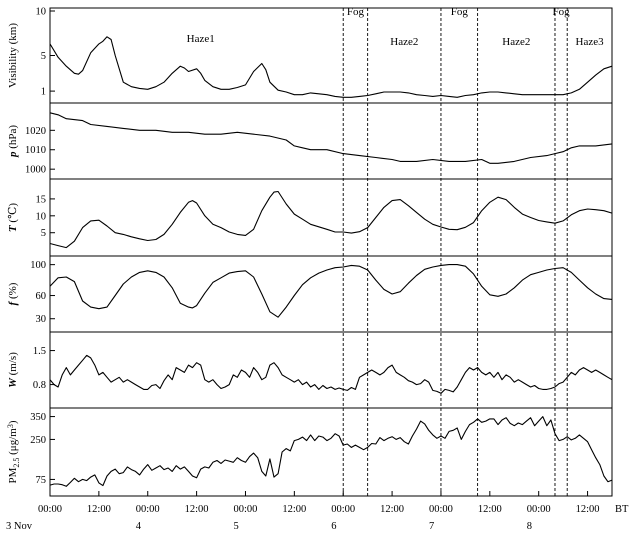 This screenshot has height=536, width=634. I want to click on x-axis-unit: BT, so click(622, 509).